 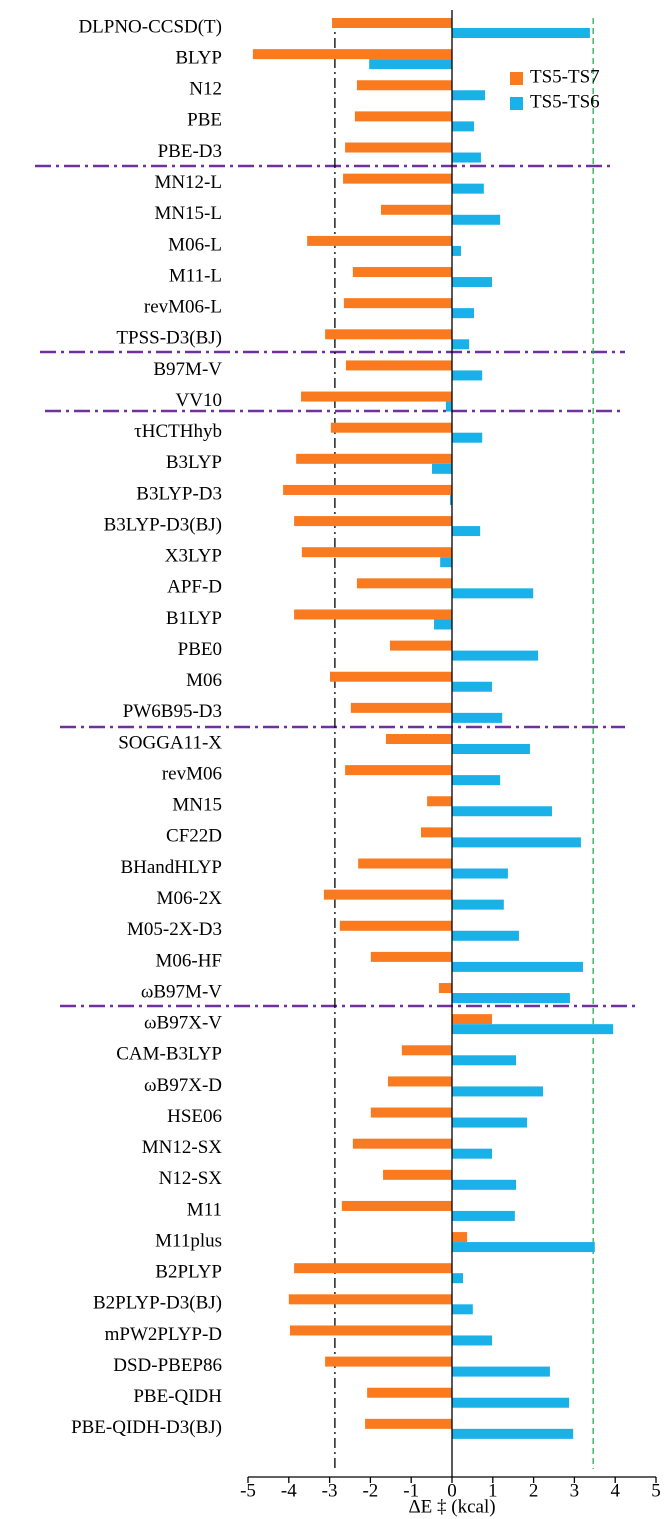 What do you see at coordinates (197, 805) in the screenshot?
I see `y-tick-label: MN15` at bounding box center [197, 805].